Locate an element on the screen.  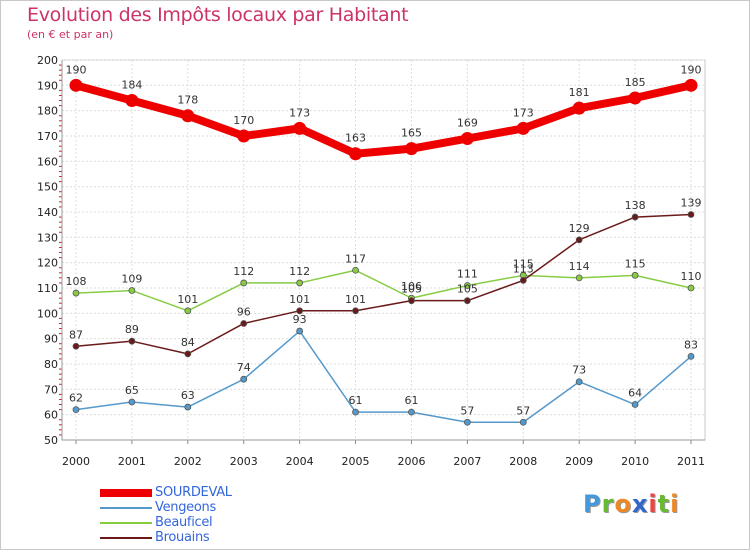
y-tick-label: 80 is located at coordinates (51, 364).